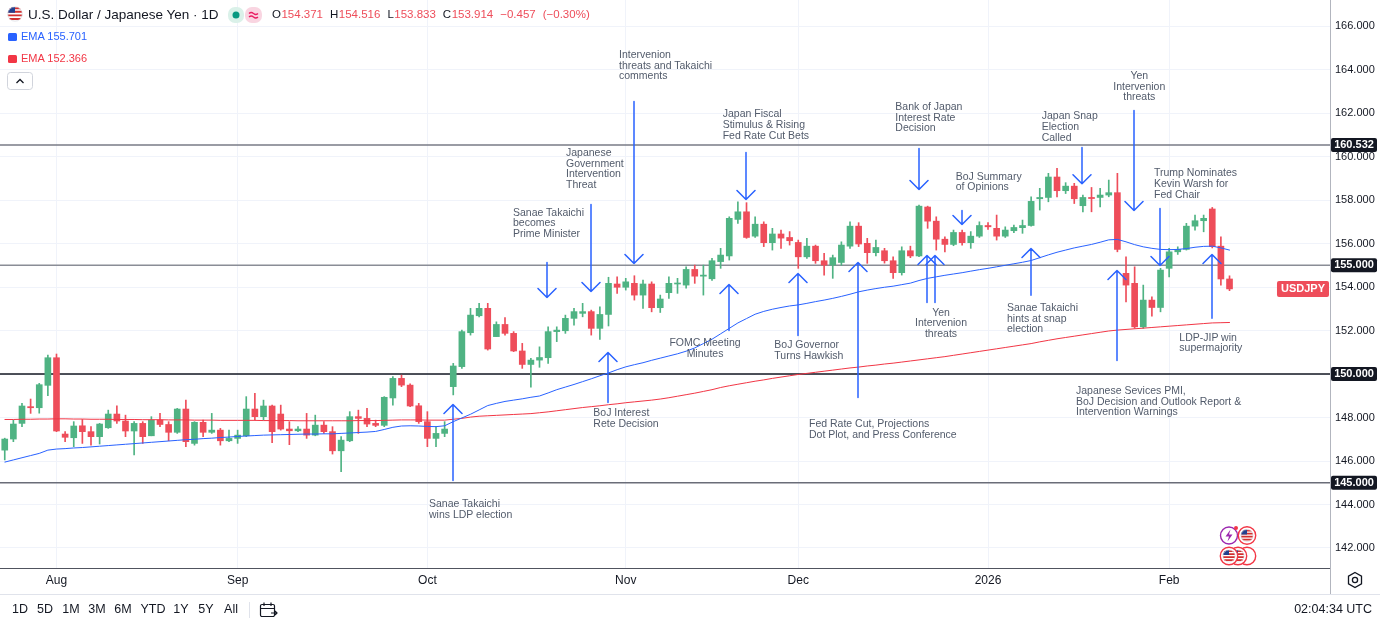 The height and width of the screenshot is (630, 1380). Describe the element at coordinates (1355, 68) in the screenshot. I see `y-tick-label: 164.000` at that location.